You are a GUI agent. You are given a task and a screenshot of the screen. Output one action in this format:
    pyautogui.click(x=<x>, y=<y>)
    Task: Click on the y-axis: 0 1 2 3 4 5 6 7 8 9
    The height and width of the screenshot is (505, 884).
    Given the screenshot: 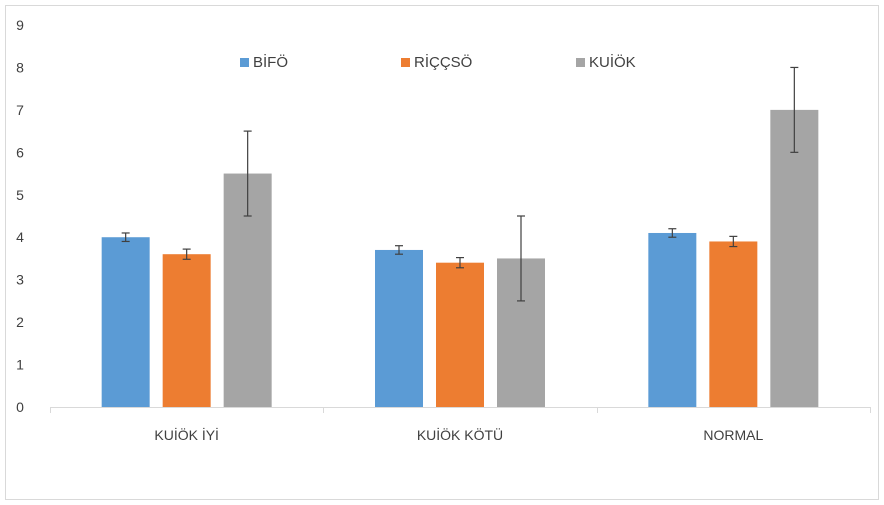 What is the action you would take?
    pyautogui.click(x=20, y=216)
    